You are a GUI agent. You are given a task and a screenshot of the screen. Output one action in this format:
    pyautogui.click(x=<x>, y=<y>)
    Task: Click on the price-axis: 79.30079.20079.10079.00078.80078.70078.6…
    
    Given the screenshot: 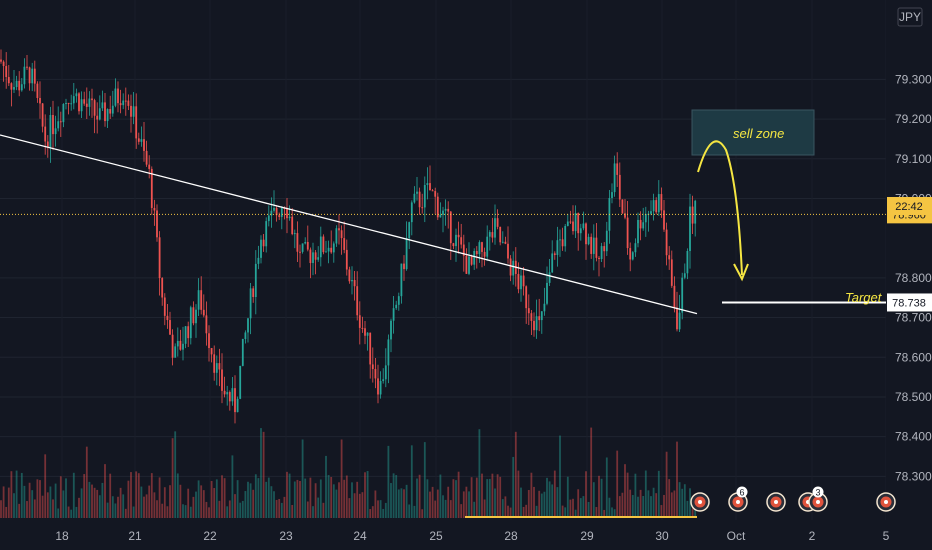 What is the action you would take?
    pyautogui.click(x=909, y=260)
    